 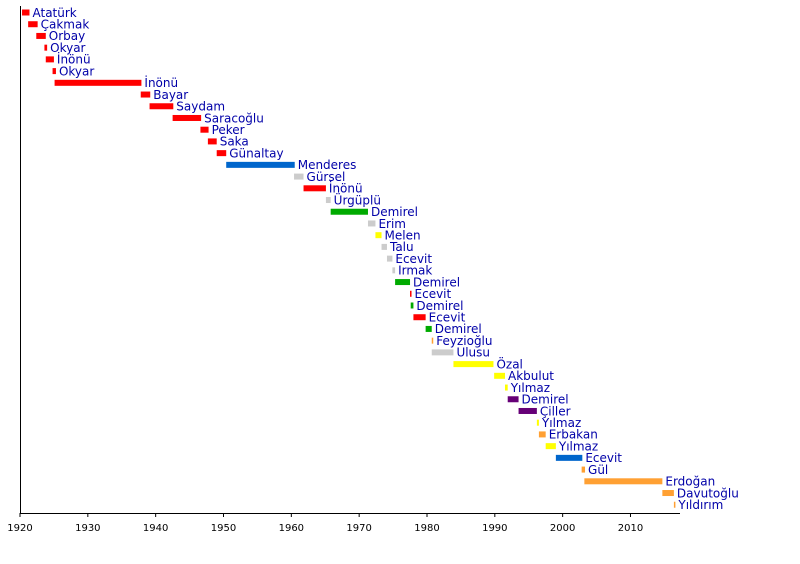 I want to click on term-label: Ürgüplü, so click(x=357, y=199).